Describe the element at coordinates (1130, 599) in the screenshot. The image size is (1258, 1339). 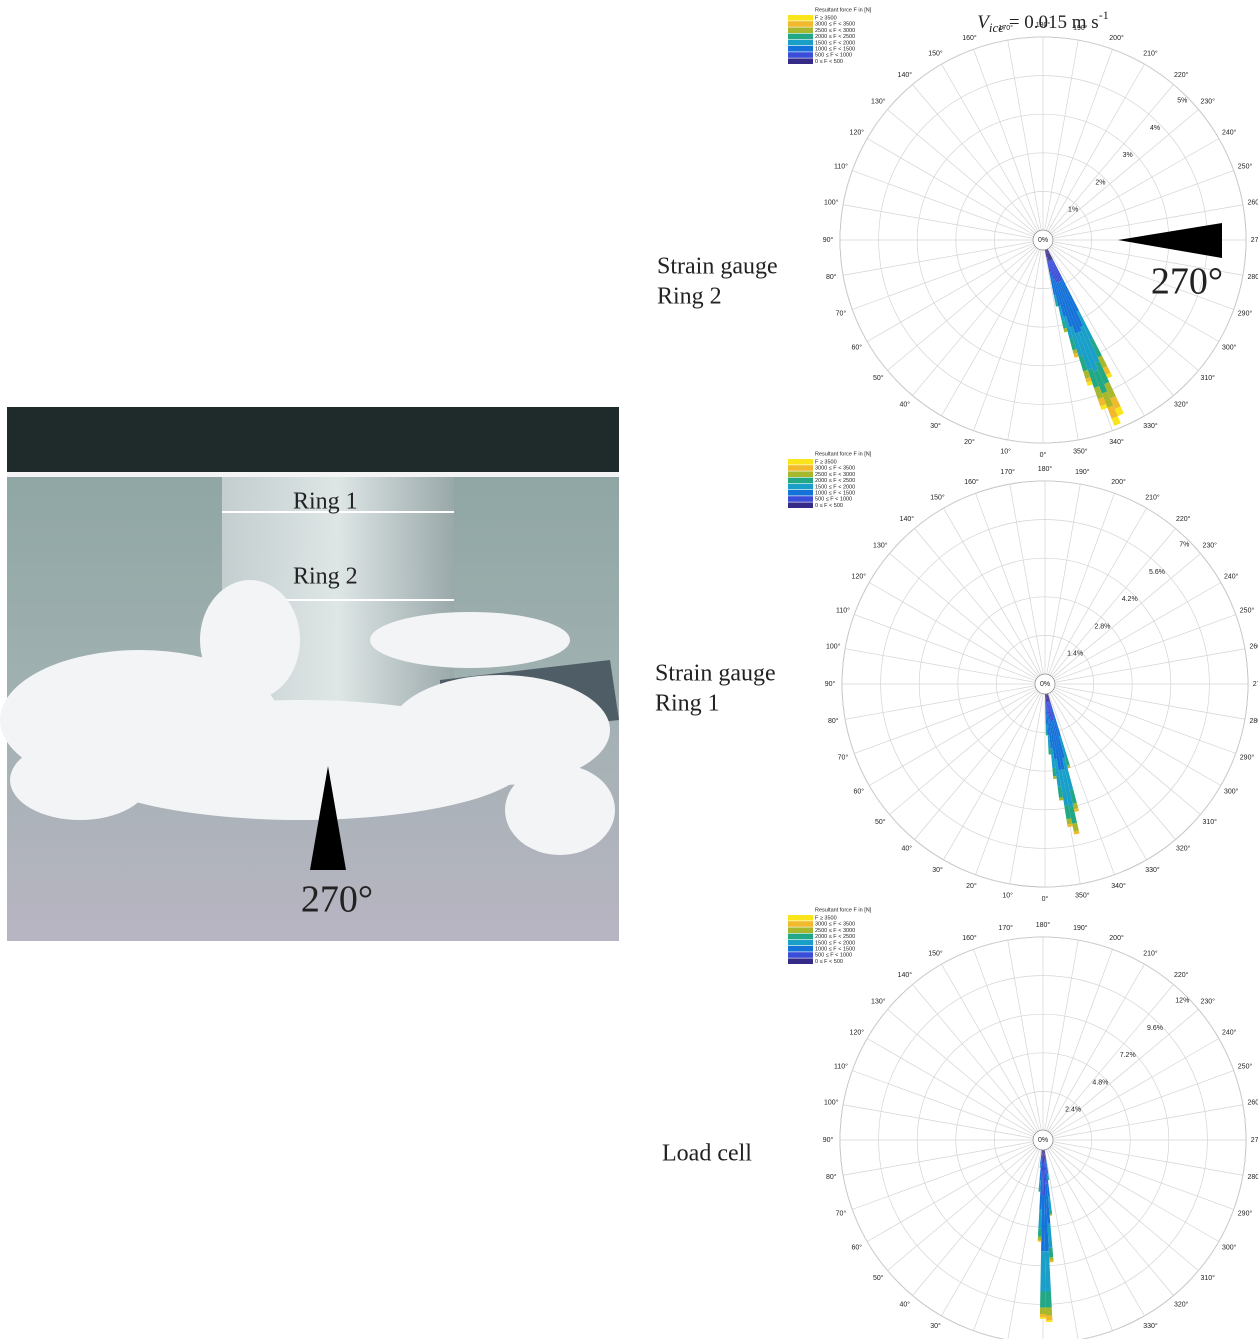
I see `r-tick-label: 4.2%` at that location.